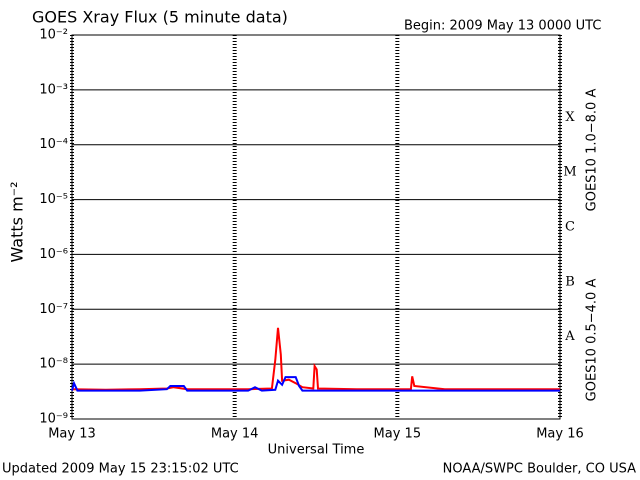 The image size is (640, 480). I want to click on y-tick-label: 10⁻⁶, so click(53, 254).